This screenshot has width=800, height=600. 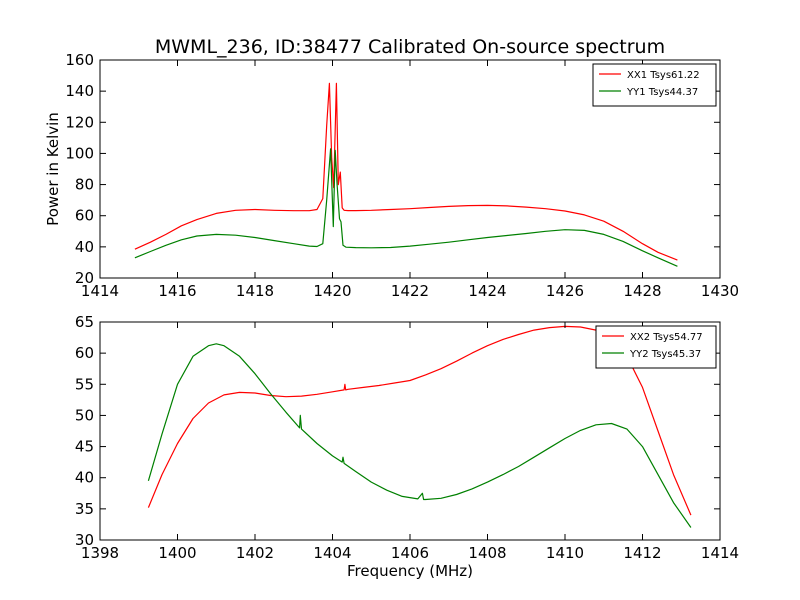 What do you see at coordinates (255, 553) in the screenshot?
I see `bottom-x-tick-label: 1402` at bounding box center [255, 553].